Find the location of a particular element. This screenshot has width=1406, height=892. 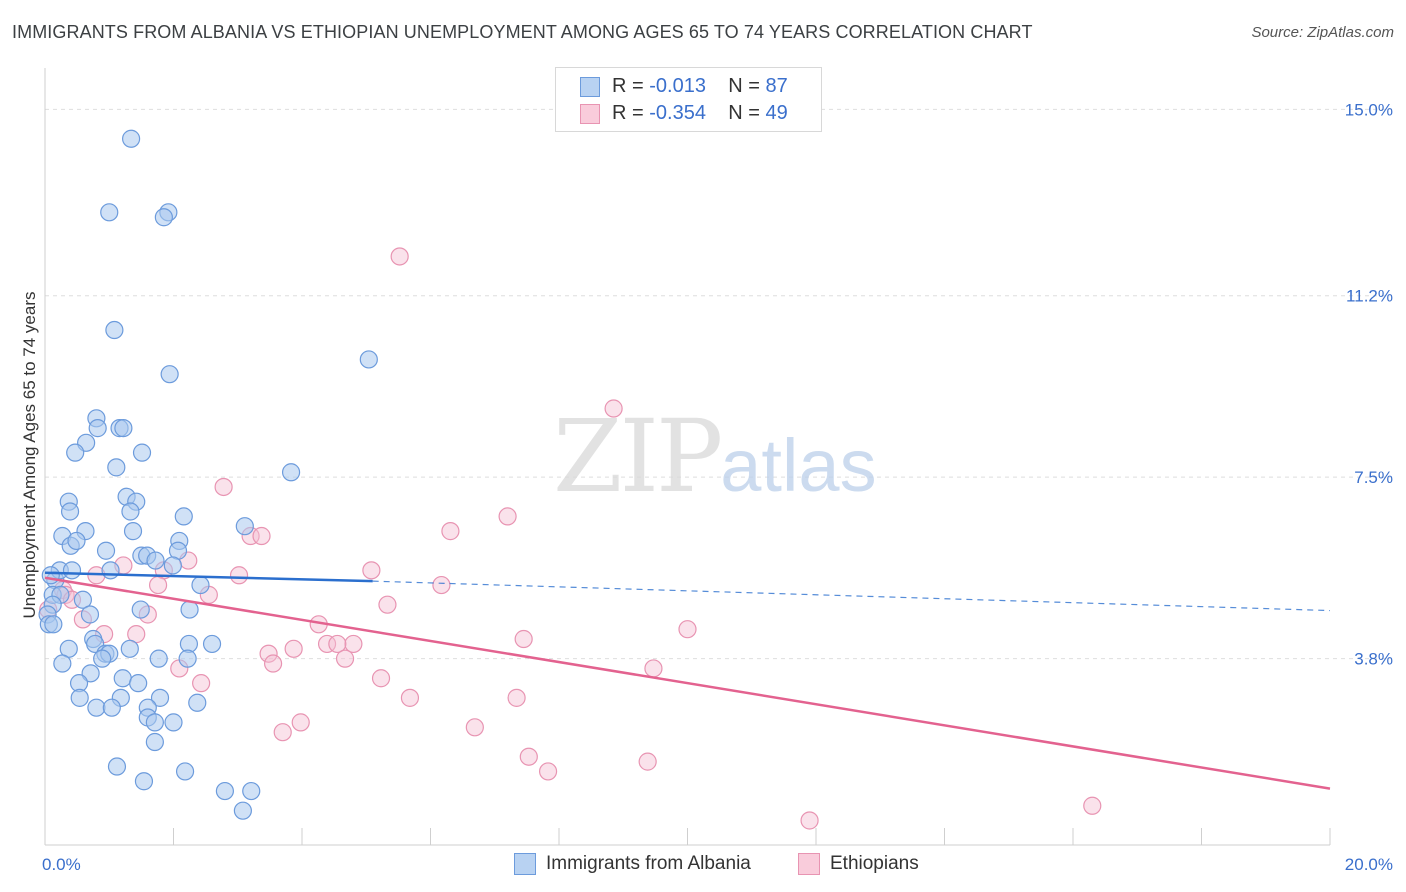

source-label: Source: ZipAtlas.com is located at coordinates (1322, 32).